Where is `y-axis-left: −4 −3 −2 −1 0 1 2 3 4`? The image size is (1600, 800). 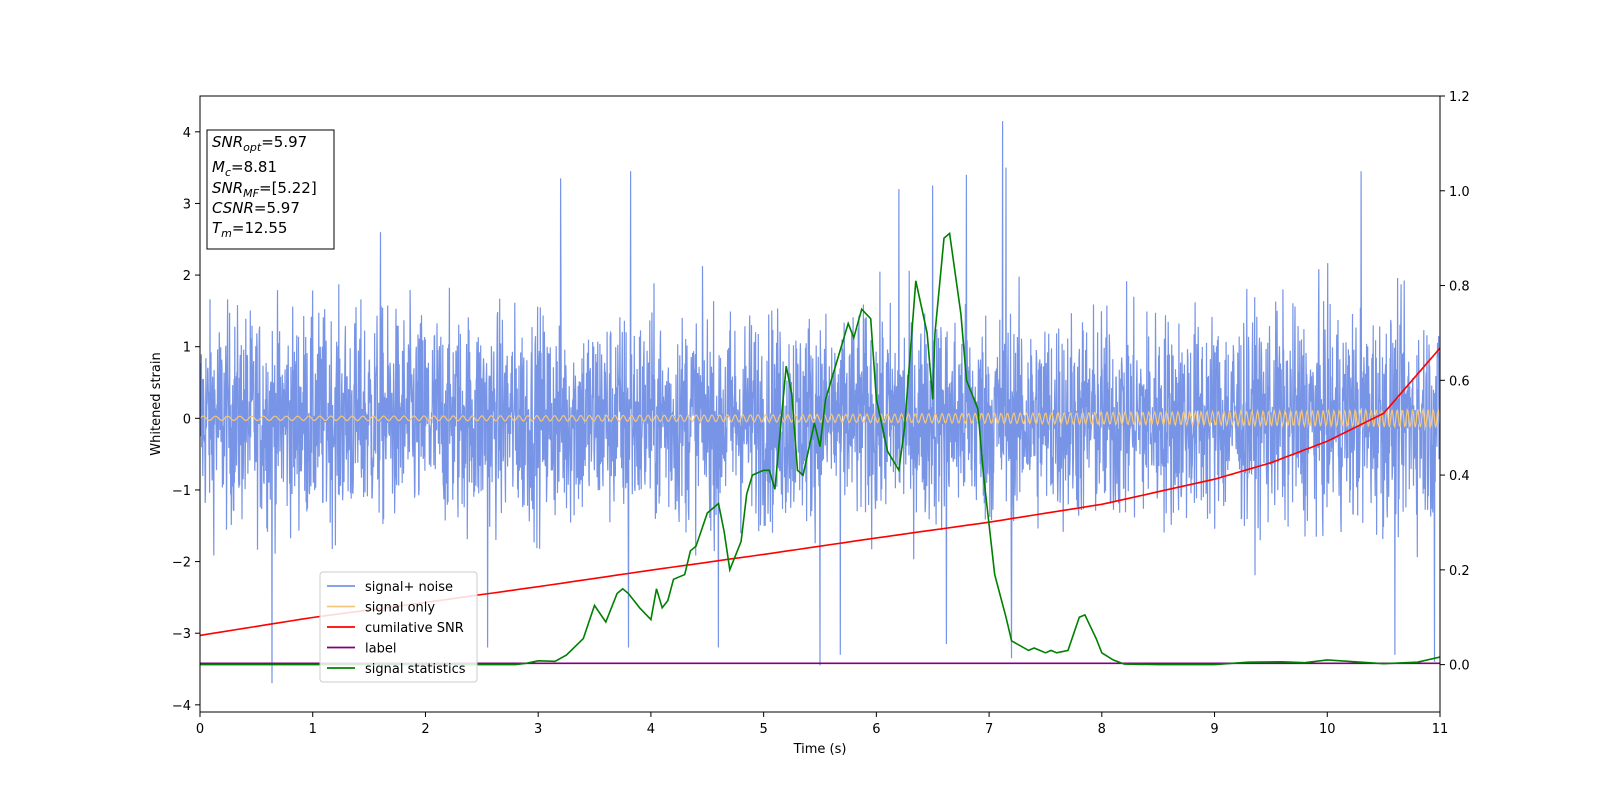 y-axis-left: −4 −3 −2 −1 0 1 2 3 4 is located at coordinates (186, 420).